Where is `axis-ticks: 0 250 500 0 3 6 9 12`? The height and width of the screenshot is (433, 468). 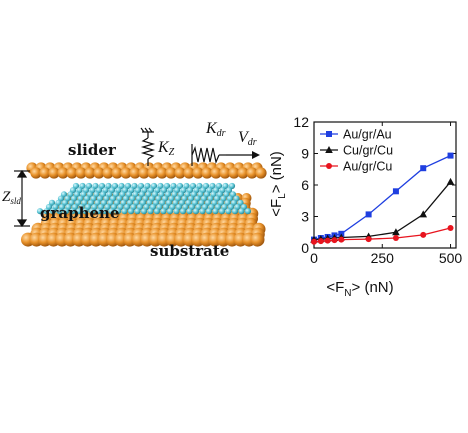
axis-ticks: 0 250 500 0 3 6 9 12 is located at coordinates (377, 190).